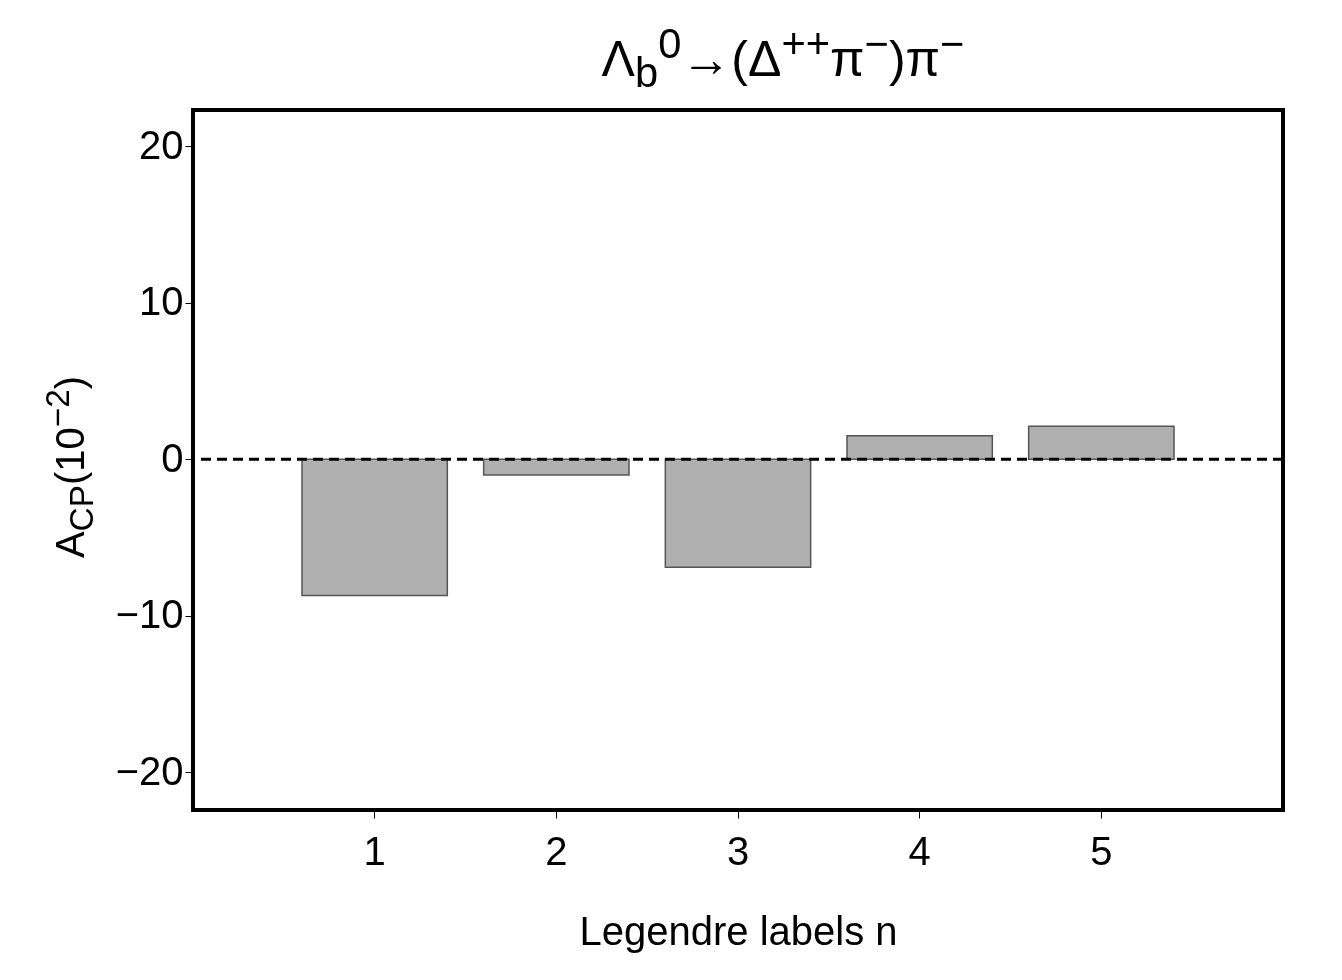 This screenshot has height=980, width=1342. Describe the element at coordinates (556, 850) in the screenshot. I see `x-tick-label: 2` at that location.